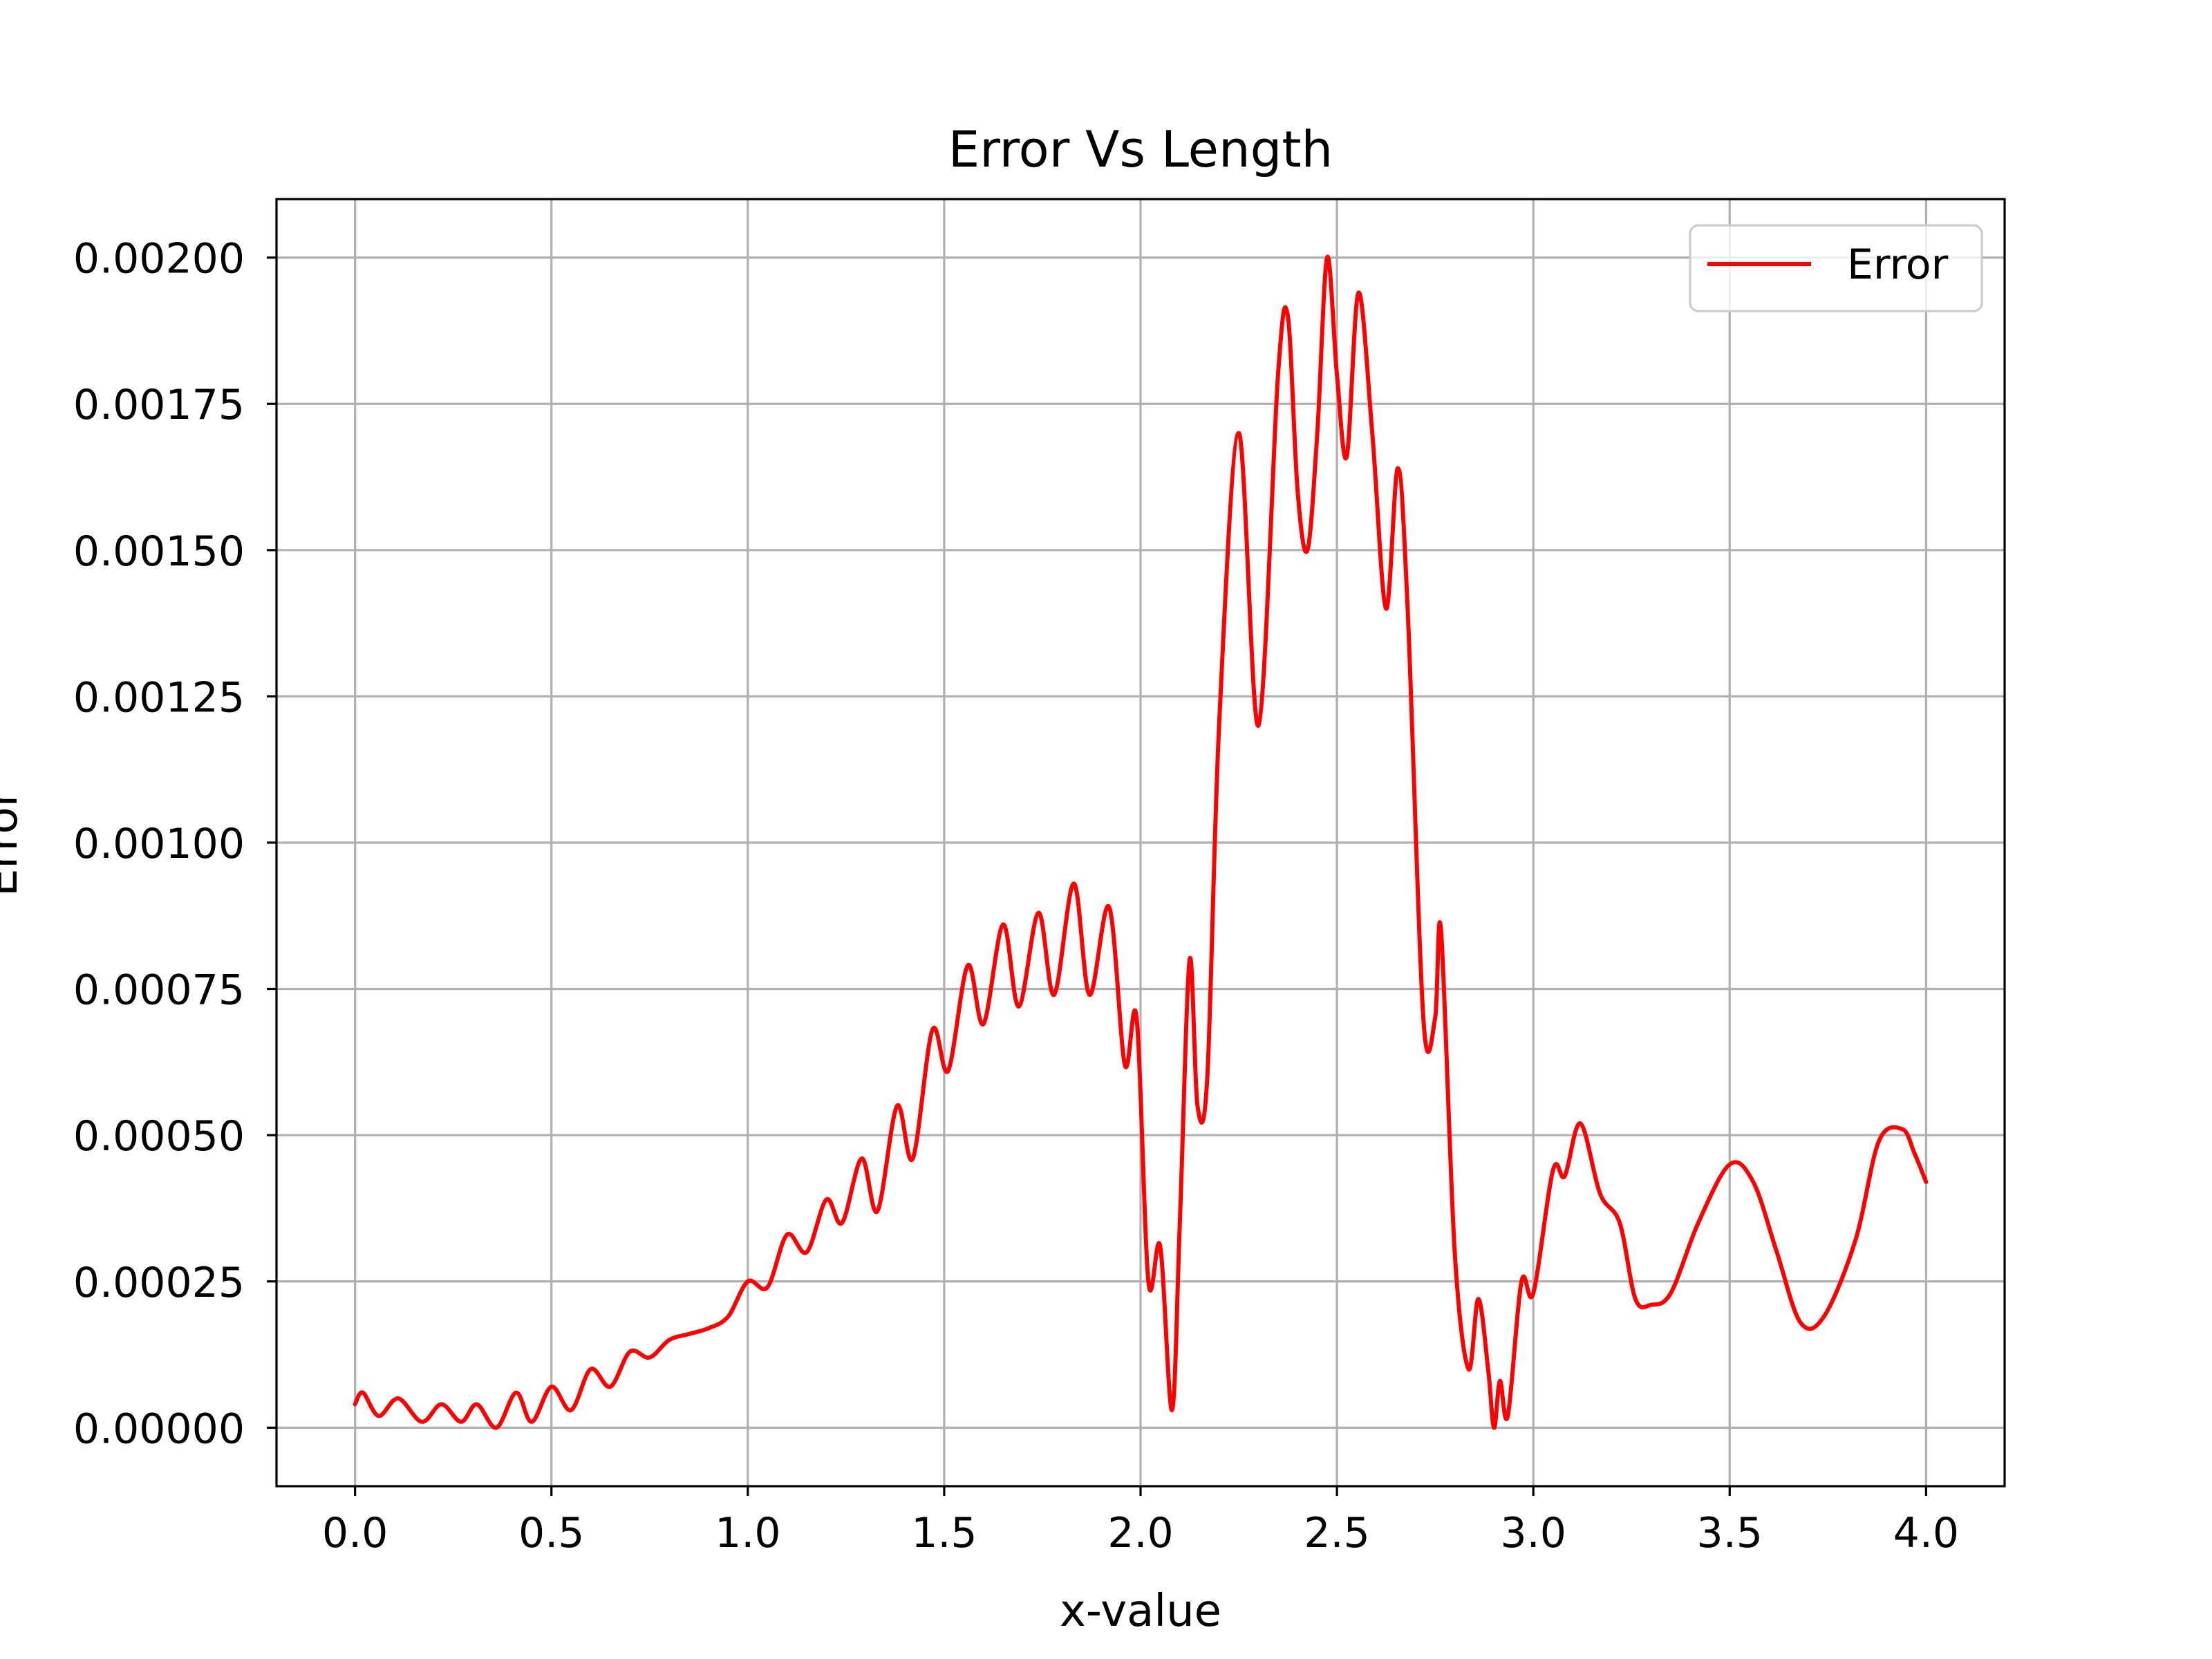  I want to click on x-tick-label: 3.0, so click(1533, 1533).